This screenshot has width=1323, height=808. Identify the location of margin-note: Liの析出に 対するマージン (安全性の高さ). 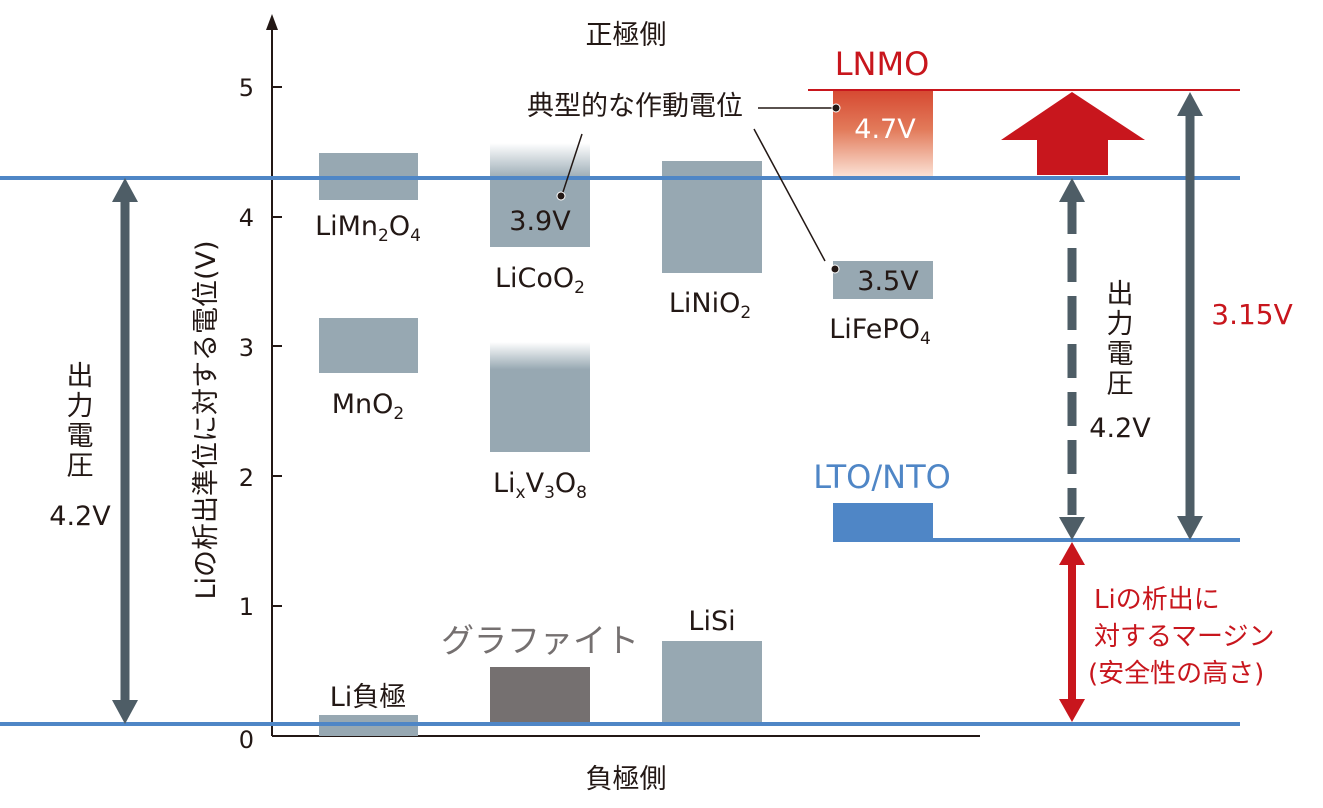
(1181, 637).